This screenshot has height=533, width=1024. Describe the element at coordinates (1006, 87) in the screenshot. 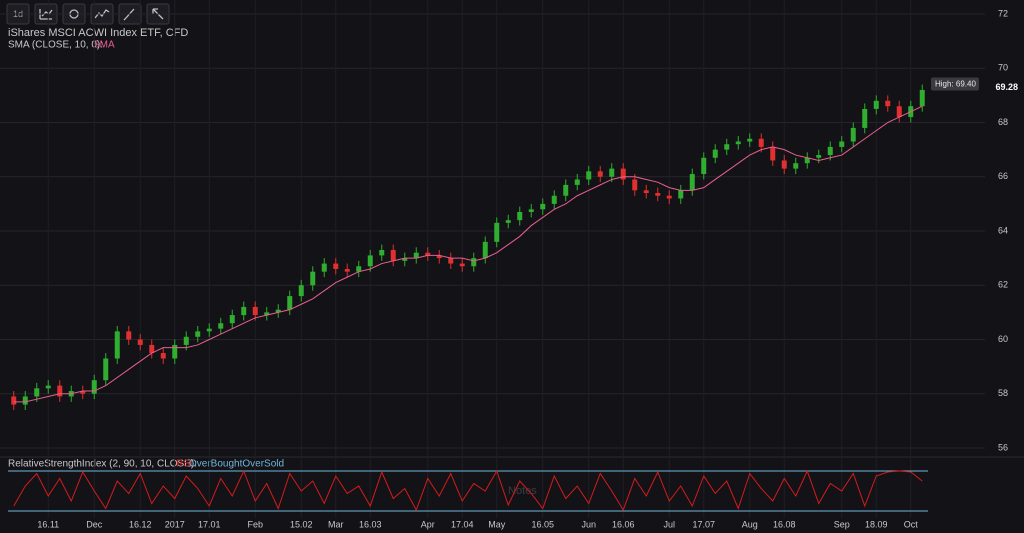

I see `last-price: 69.28` at that location.